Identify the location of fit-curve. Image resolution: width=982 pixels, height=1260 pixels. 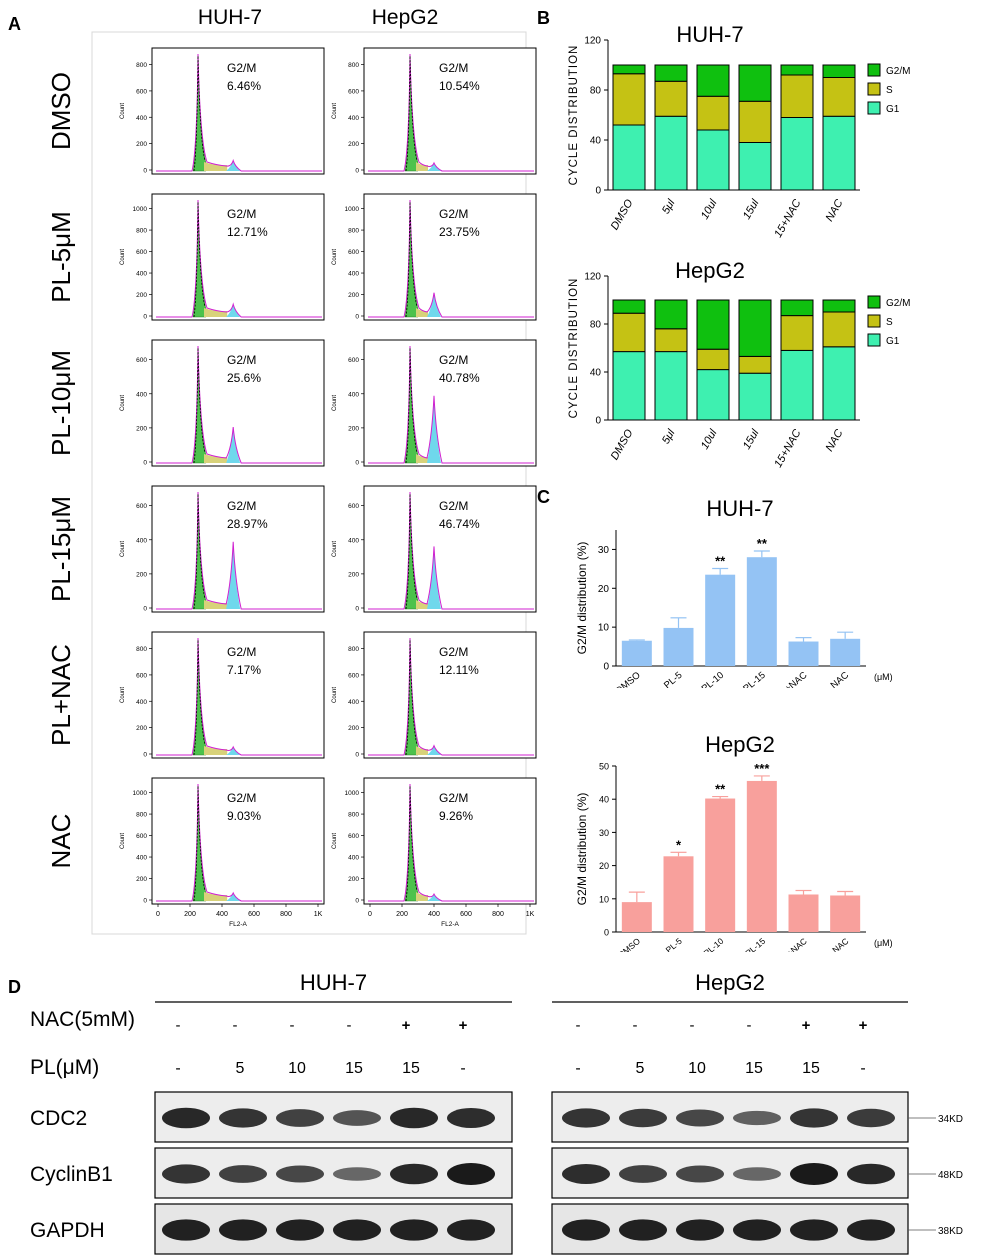
(451, 842).